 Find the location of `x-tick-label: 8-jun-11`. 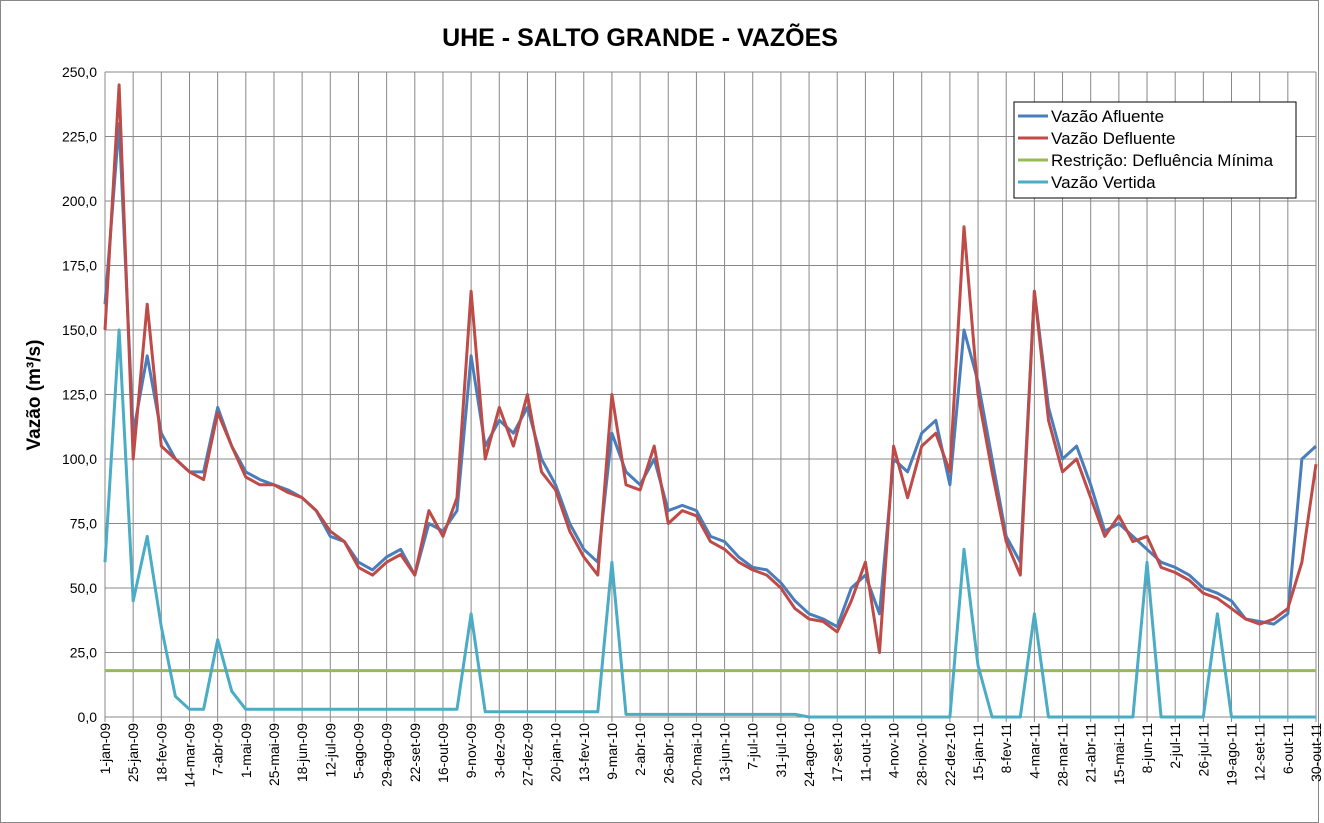

x-tick-label: 8-jun-11 is located at coordinates (1147, 748).